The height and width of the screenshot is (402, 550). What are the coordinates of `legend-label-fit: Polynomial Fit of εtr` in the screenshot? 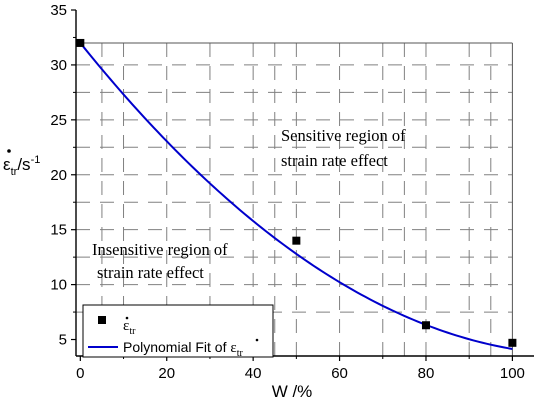 It's located at (183, 349).